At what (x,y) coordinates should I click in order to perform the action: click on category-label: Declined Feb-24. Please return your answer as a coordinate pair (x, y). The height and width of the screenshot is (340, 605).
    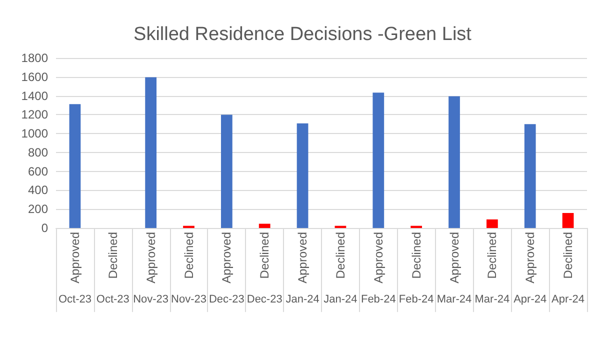
    Looking at the image, I should click on (416, 269).